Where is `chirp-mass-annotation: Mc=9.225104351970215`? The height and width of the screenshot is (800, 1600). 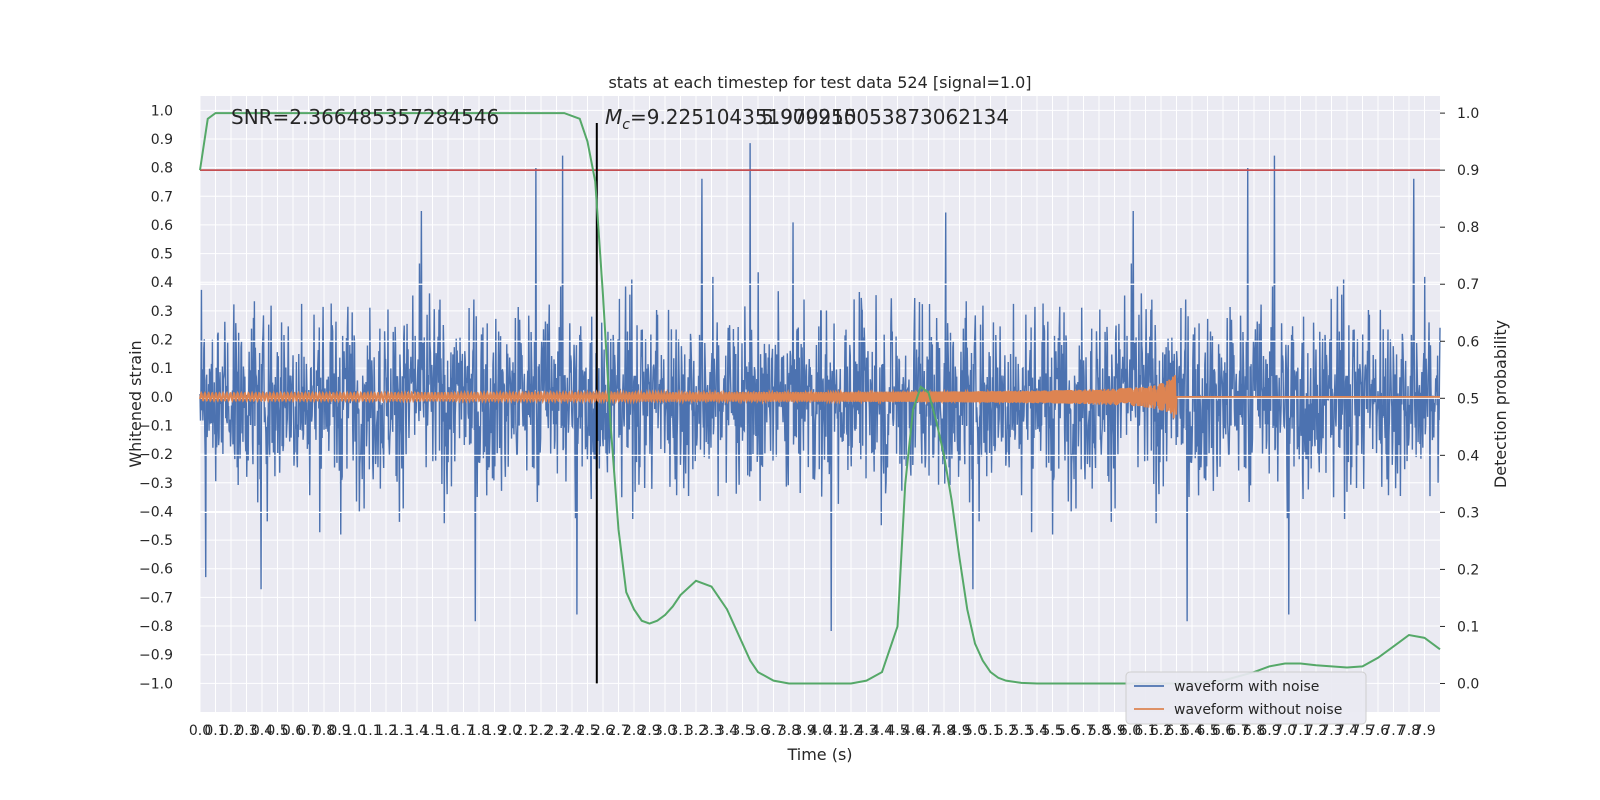 chirp-mass-annotation: Mc=9.225104351970215 is located at coordinates (731, 119).